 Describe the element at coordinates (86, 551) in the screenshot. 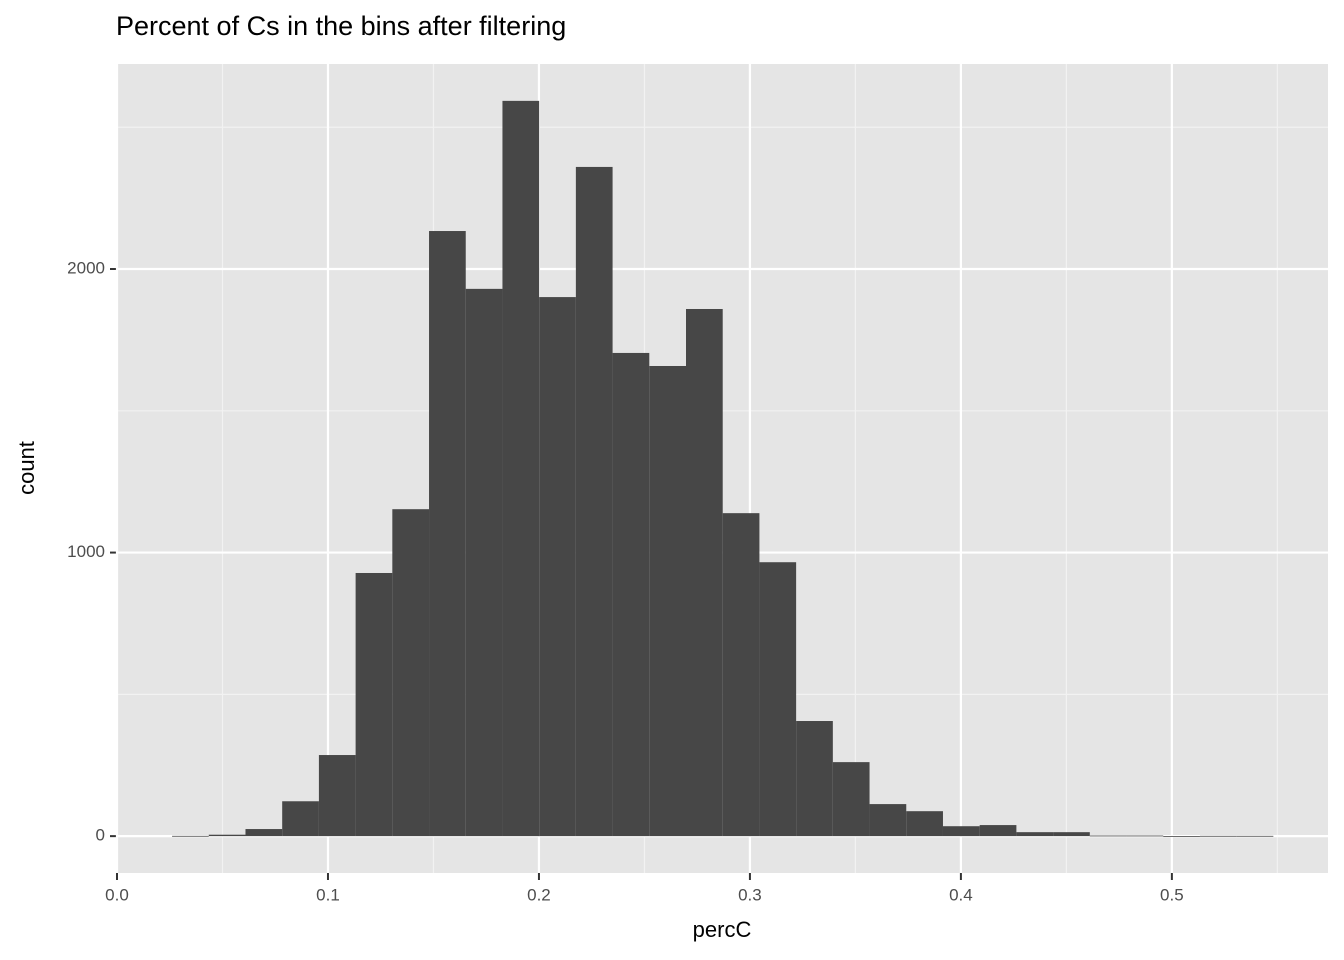

I see `y-tick-label: 1000` at that location.